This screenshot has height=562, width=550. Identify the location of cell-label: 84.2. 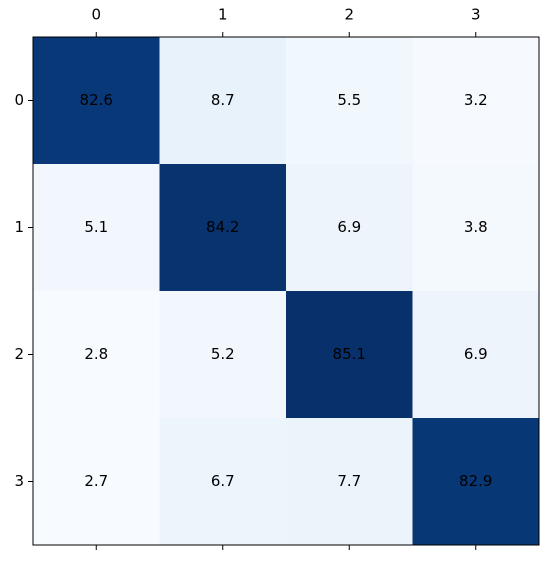
(222, 227).